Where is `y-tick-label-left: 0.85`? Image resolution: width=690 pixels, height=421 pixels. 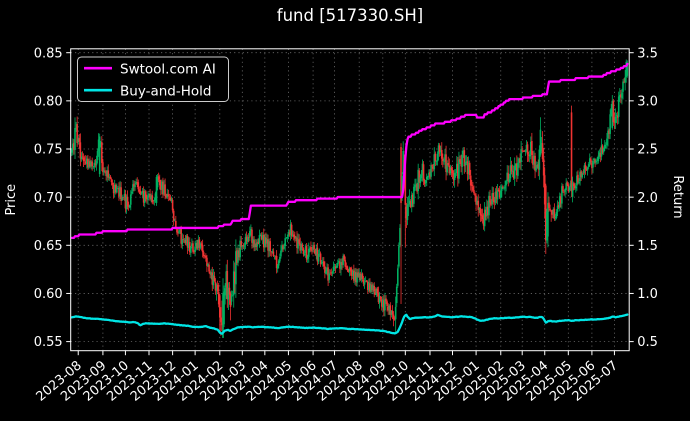
y-tick-label-left: 0.85 is located at coordinates (48, 53).